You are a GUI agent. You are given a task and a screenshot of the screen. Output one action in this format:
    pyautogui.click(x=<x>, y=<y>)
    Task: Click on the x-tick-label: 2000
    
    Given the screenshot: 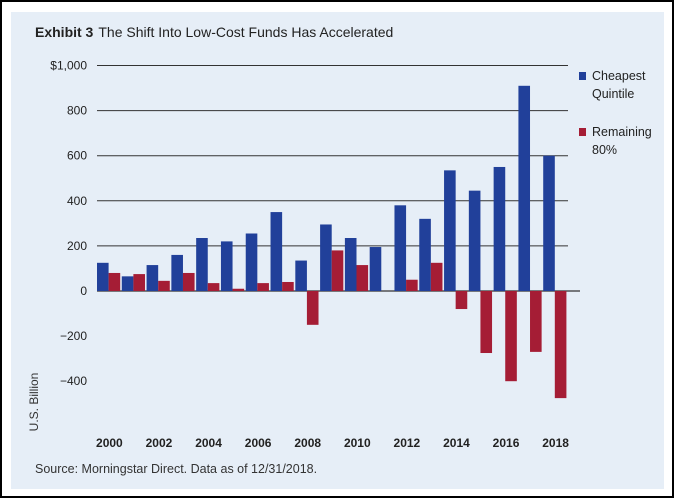 What is the action you would take?
    pyautogui.click(x=109, y=443)
    